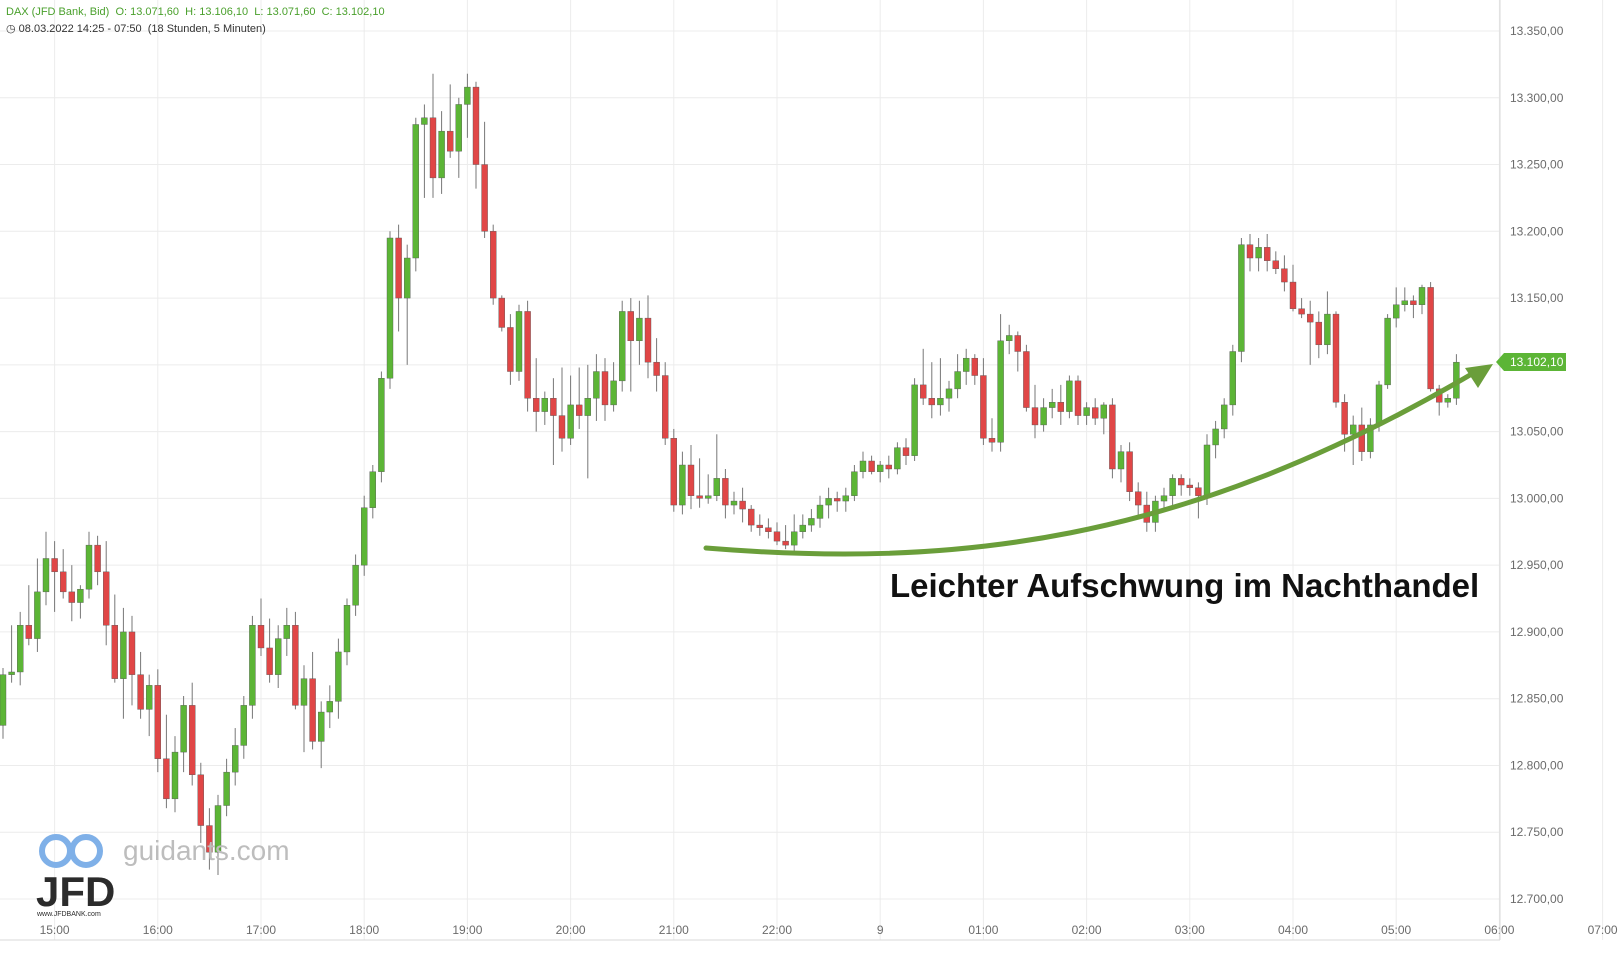 Image resolution: width=1623 pixels, height=973 pixels. Describe the element at coordinates (1190, 930) in the screenshot. I see `x-tick-label: 03:00` at that location.